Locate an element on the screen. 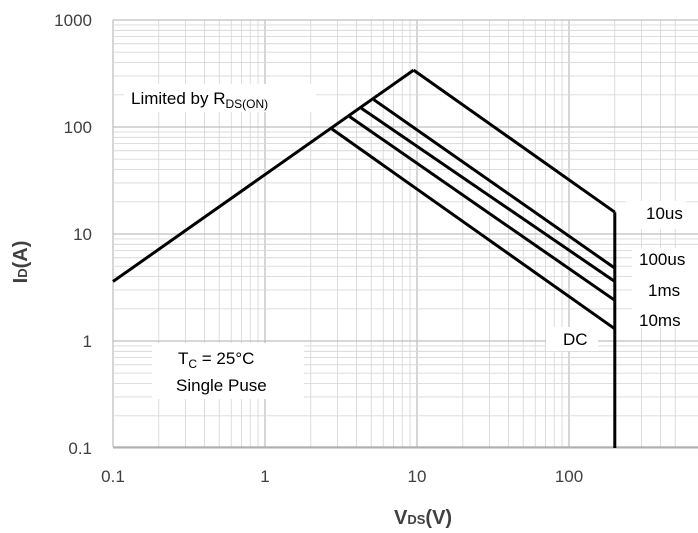 The image size is (698, 533). label-dc: DC is located at coordinates (575, 339).